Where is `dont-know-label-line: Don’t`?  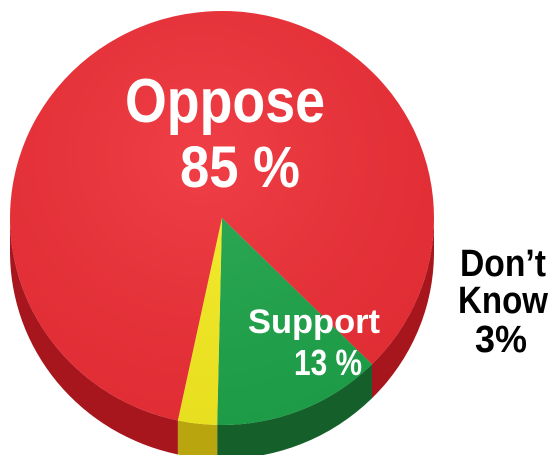 dont-know-label-line: Don’t is located at coordinates (503, 264).